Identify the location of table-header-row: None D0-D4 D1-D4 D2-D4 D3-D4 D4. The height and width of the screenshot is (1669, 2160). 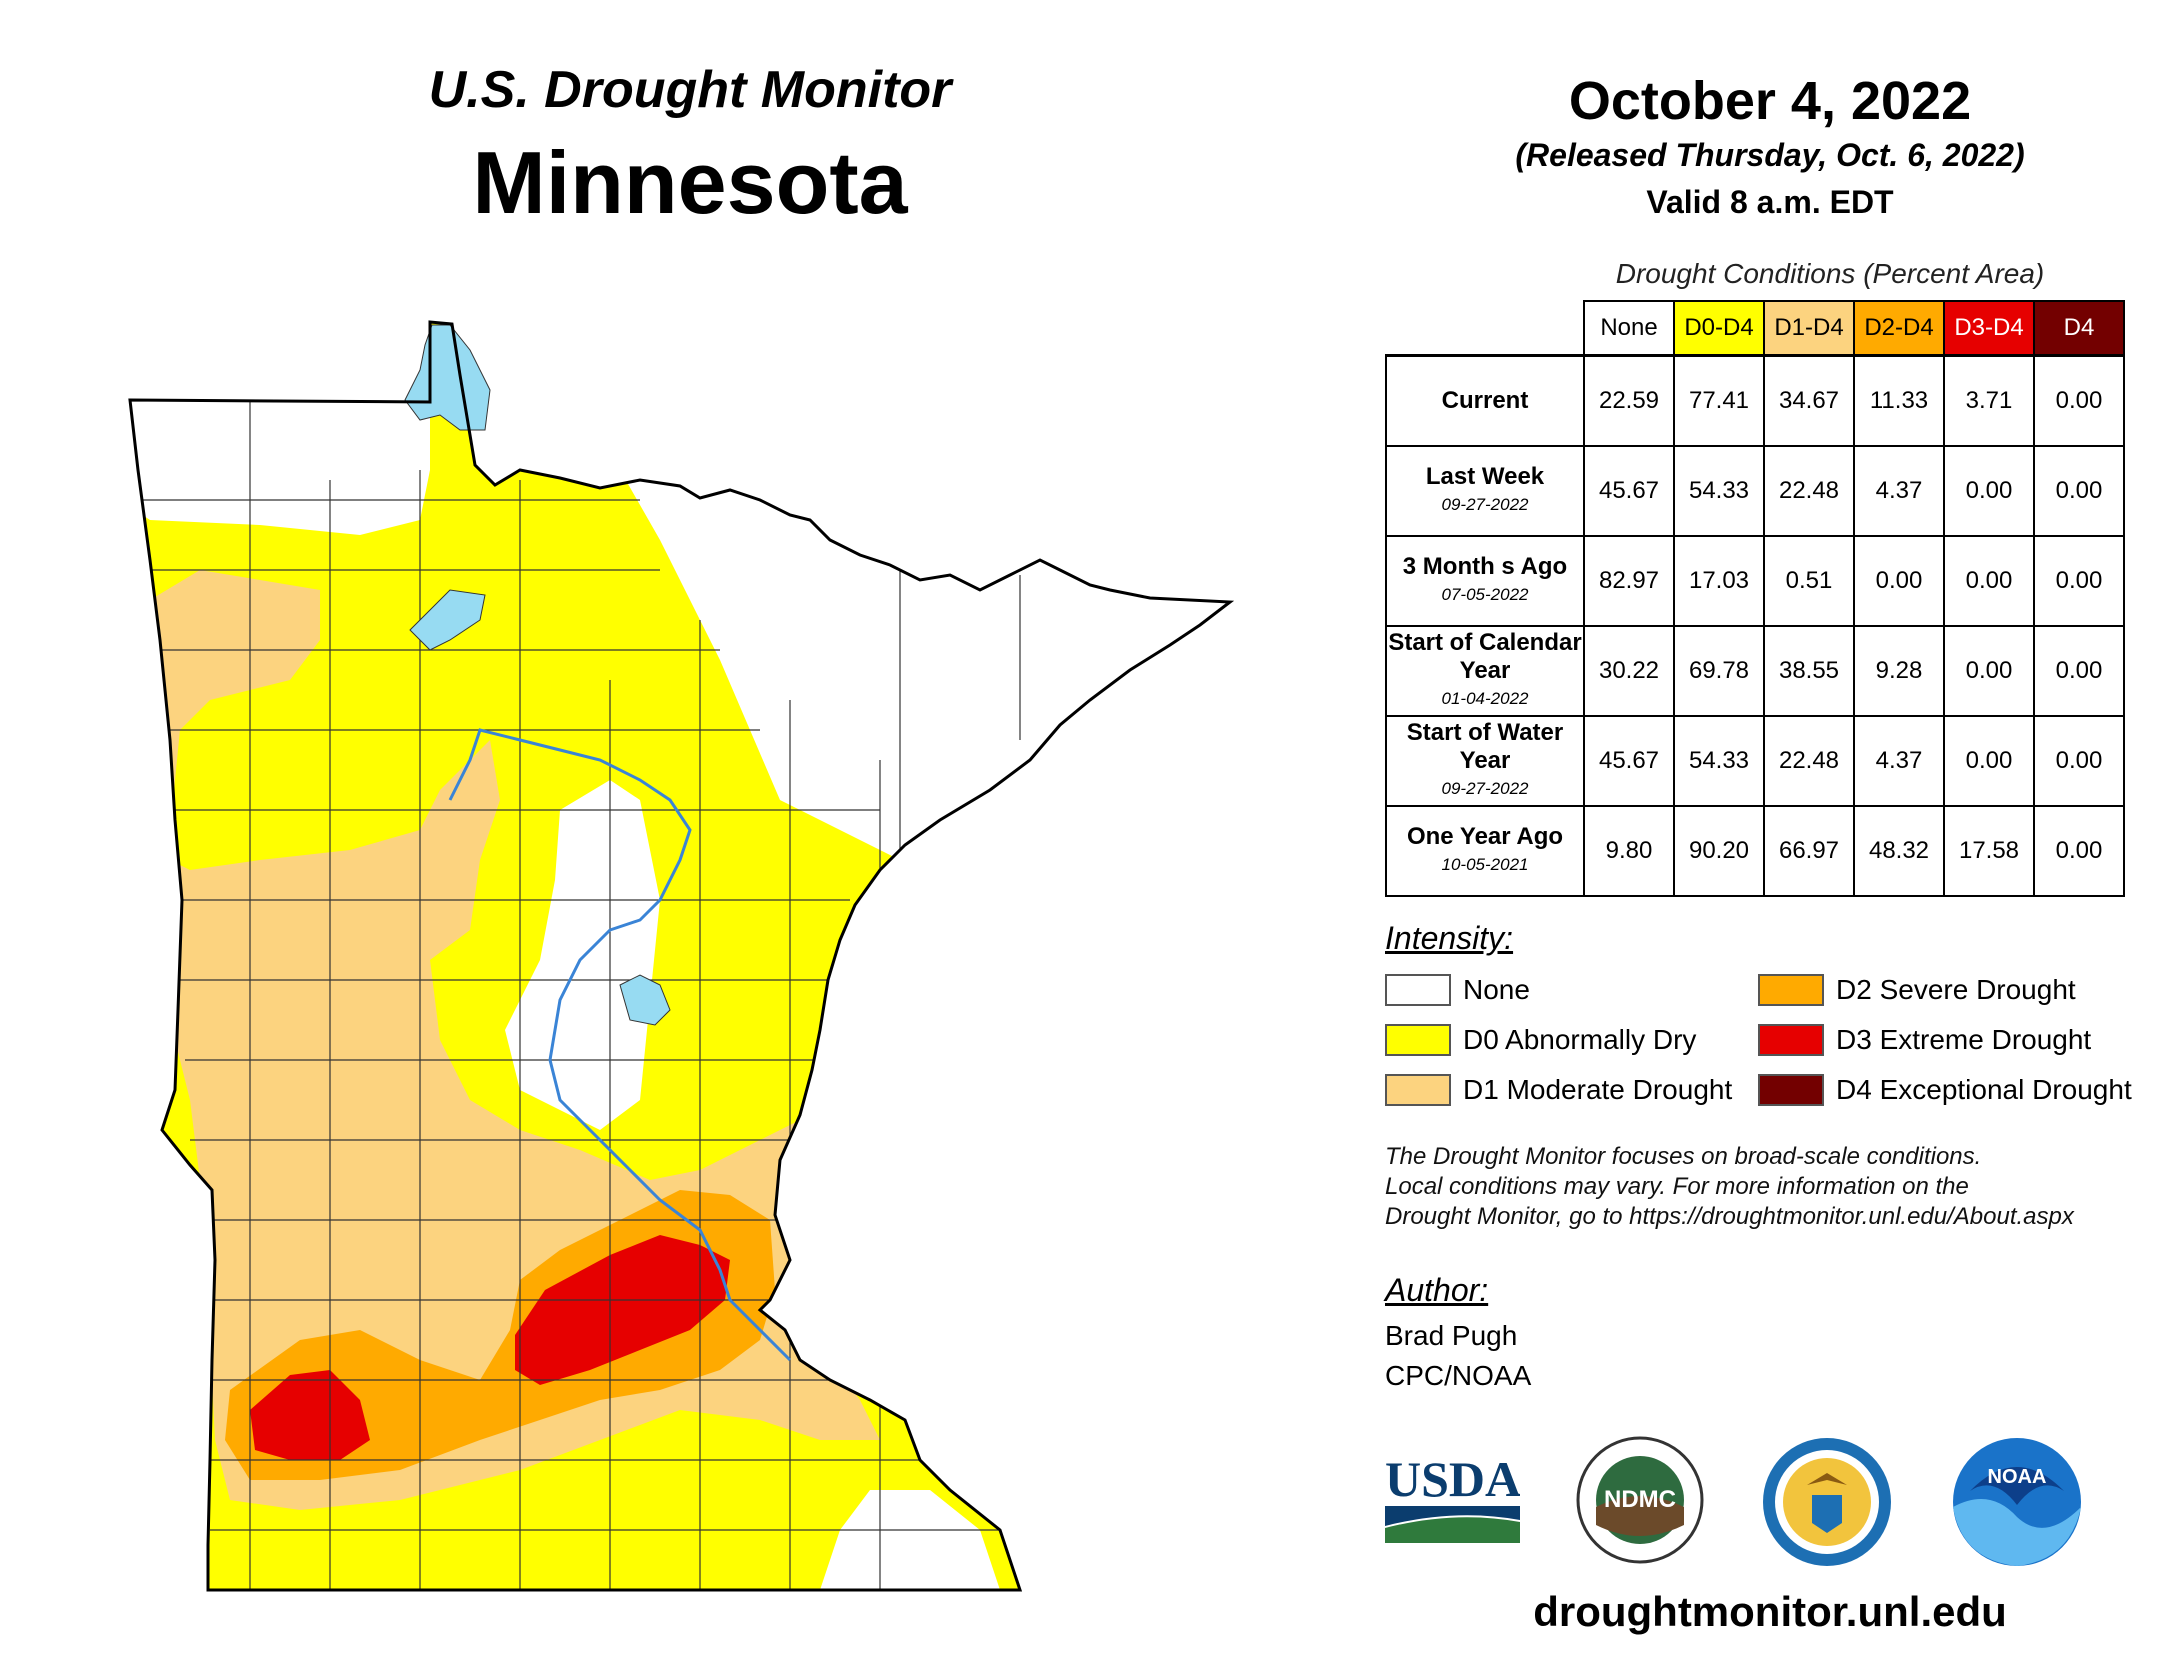
(1755, 328).